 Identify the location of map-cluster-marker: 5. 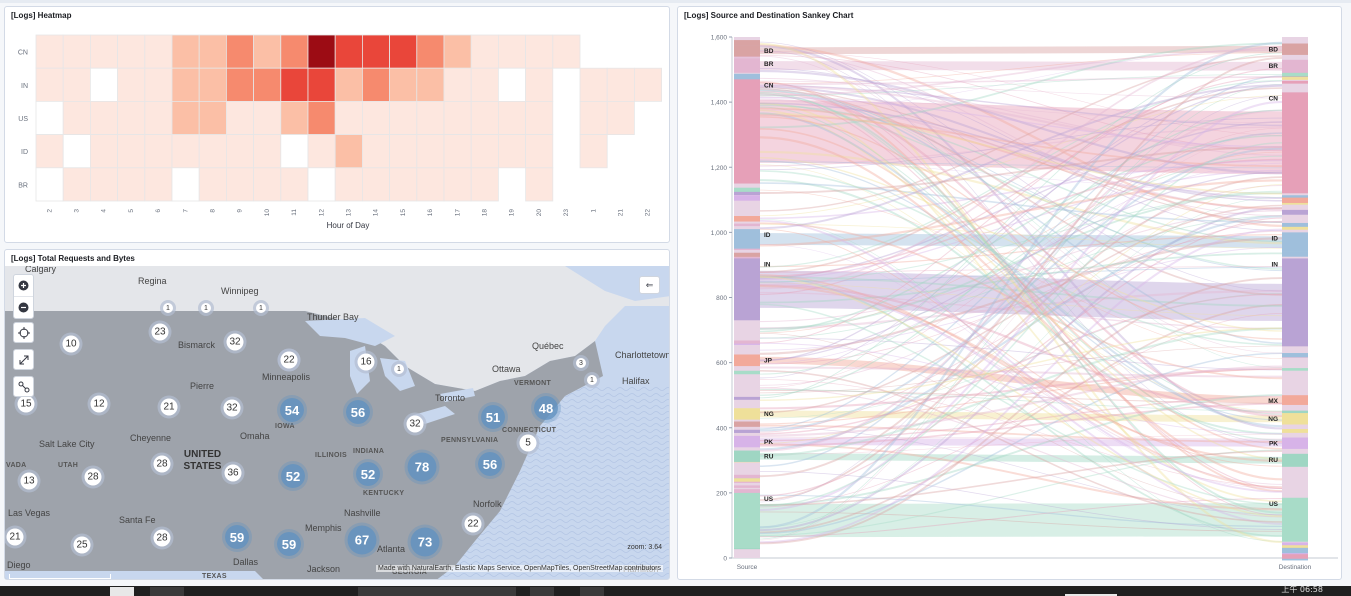
(528, 443).